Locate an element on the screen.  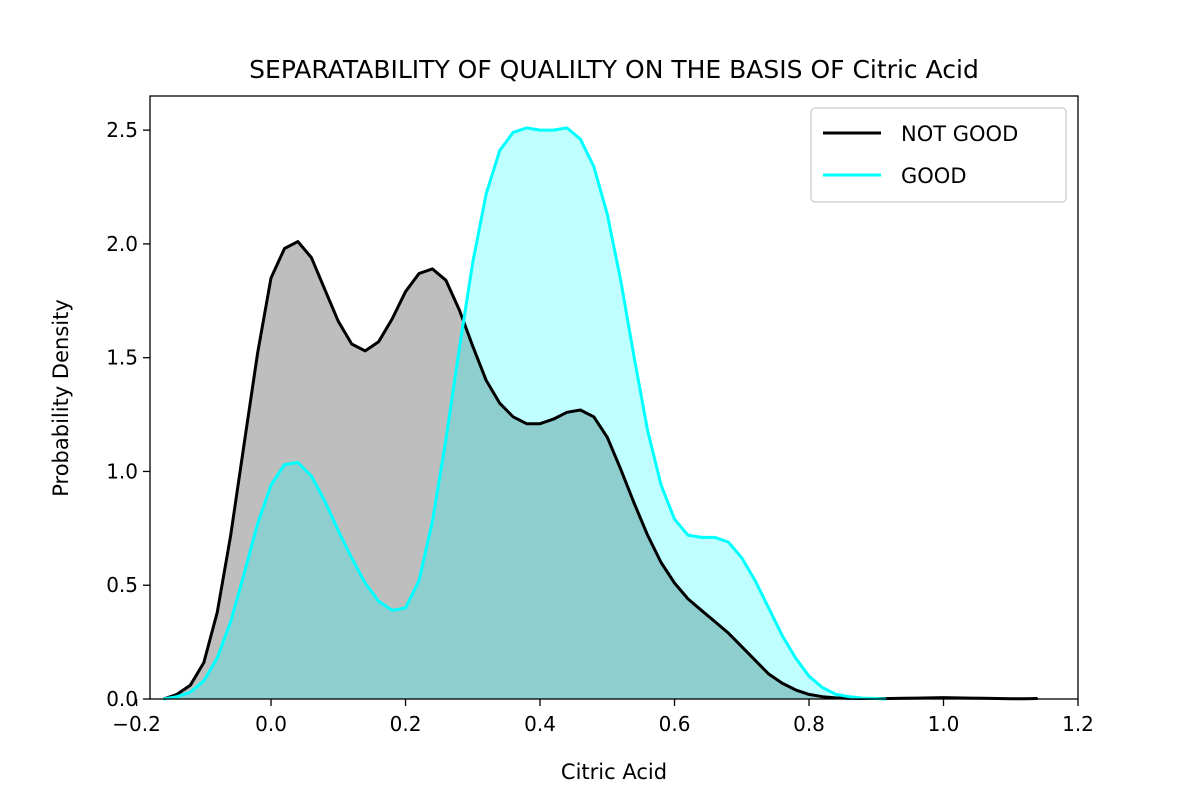
y-tick-label: 0.5 is located at coordinates (122, 585).